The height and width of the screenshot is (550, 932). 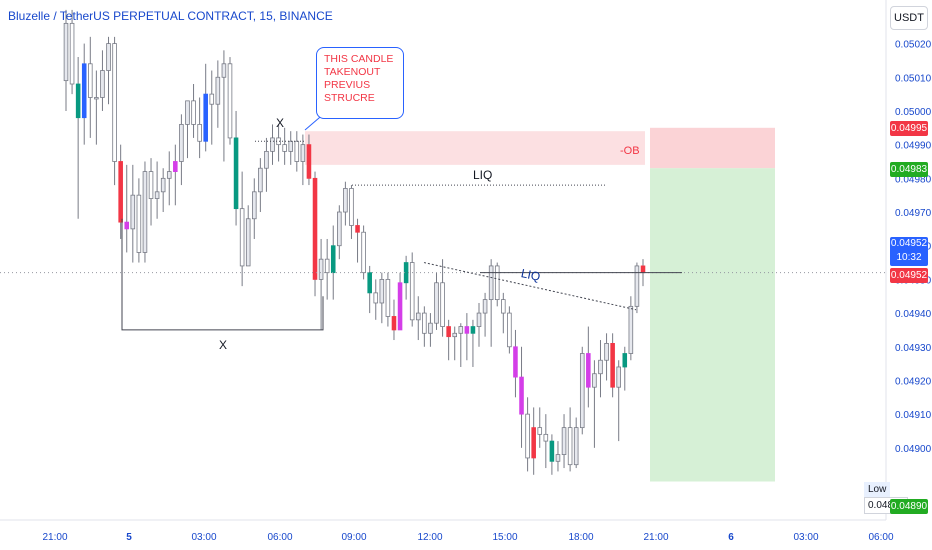 I want to click on price-tick-label: 0.05010, so click(x=913, y=78).